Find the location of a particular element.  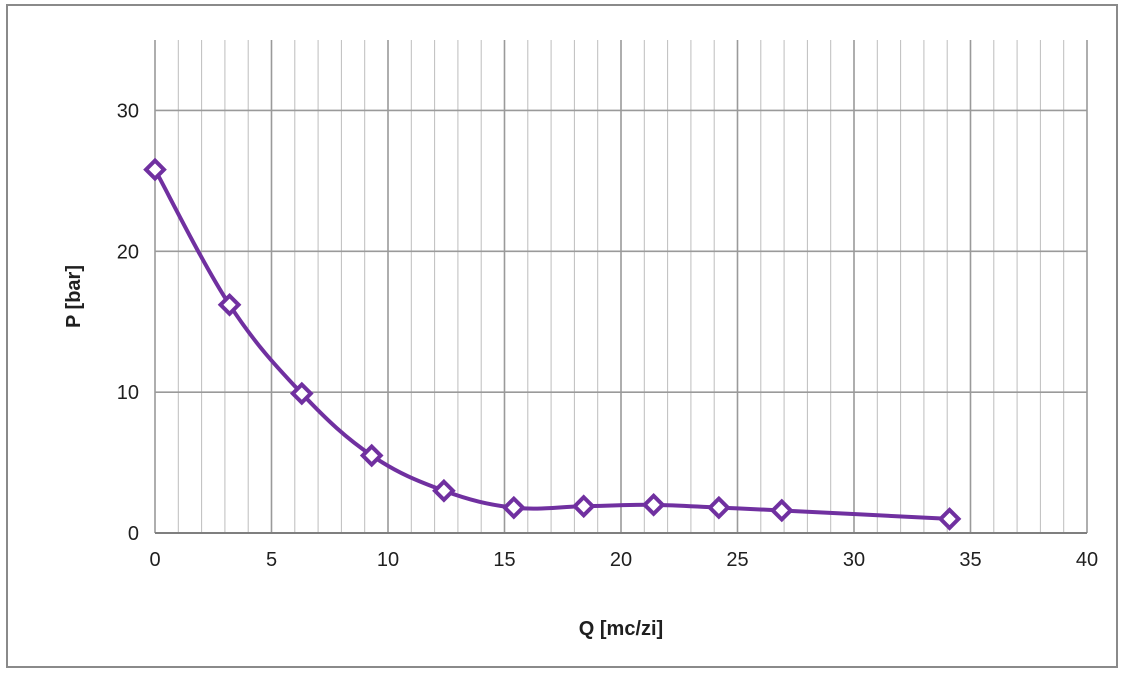

x-tick-label: 5 is located at coordinates (271, 560).